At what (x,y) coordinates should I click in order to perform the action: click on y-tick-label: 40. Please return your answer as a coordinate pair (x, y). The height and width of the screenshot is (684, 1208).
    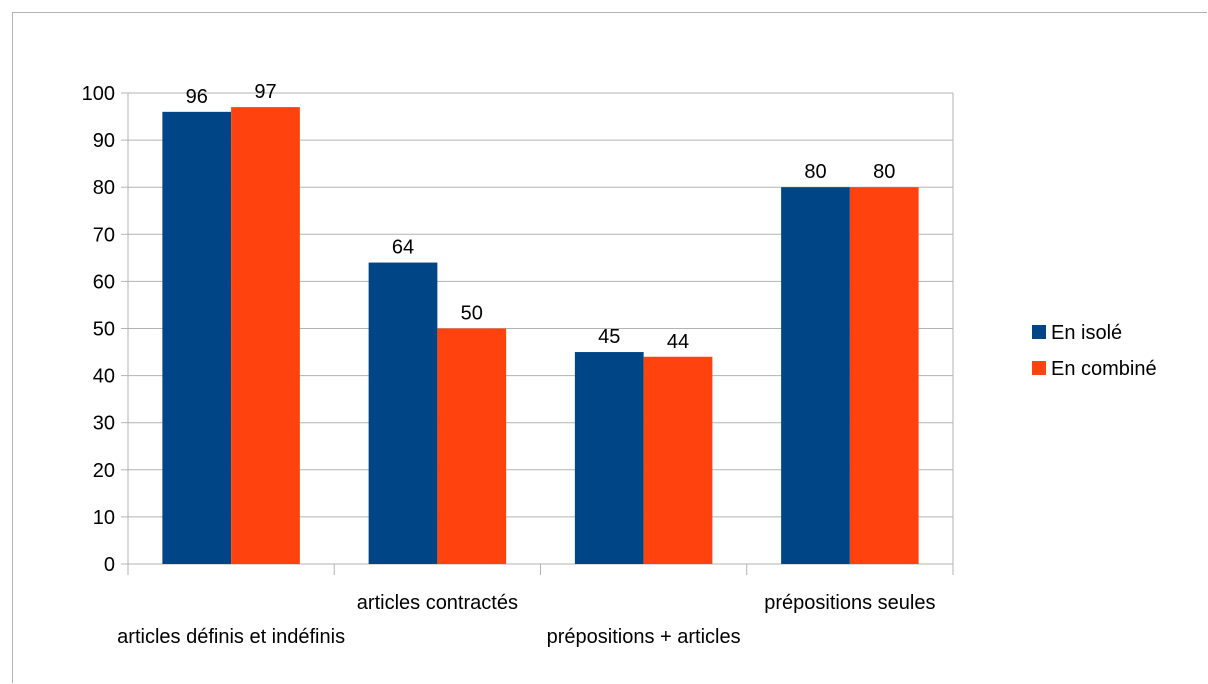
    Looking at the image, I should click on (104, 377).